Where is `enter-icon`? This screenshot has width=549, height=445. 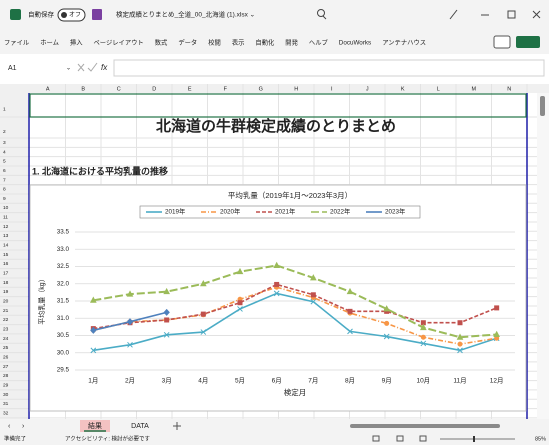 enter-icon is located at coordinates (92, 67).